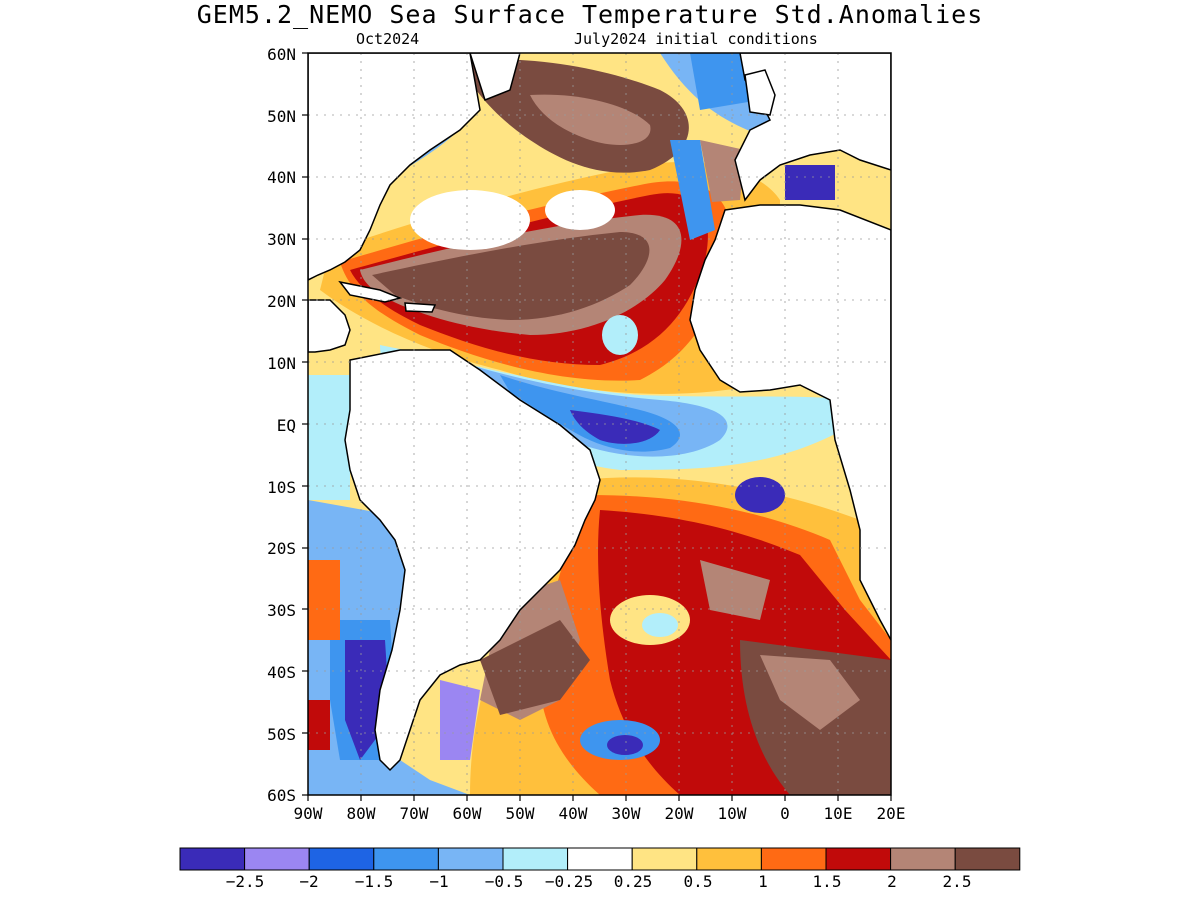 The height and width of the screenshot is (900, 1200). What do you see at coordinates (495, 77) in the screenshot?
I see `greenland` at bounding box center [495, 77].